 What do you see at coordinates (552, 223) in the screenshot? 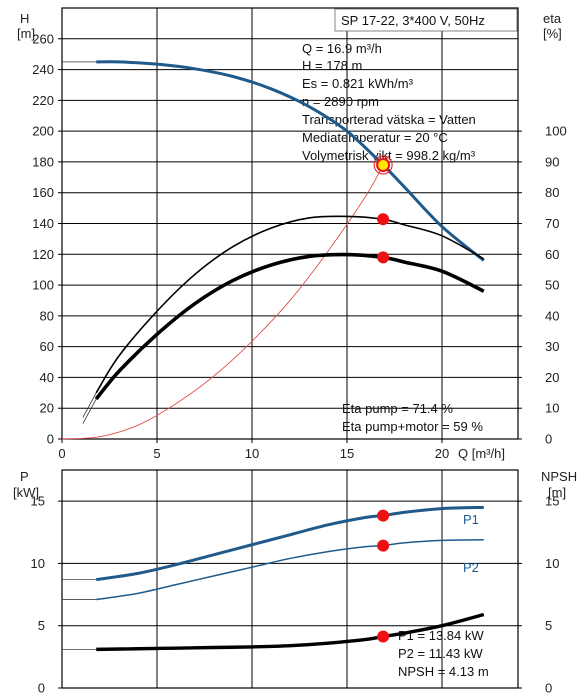
I see `top-right-tick-label: 70` at bounding box center [552, 223].